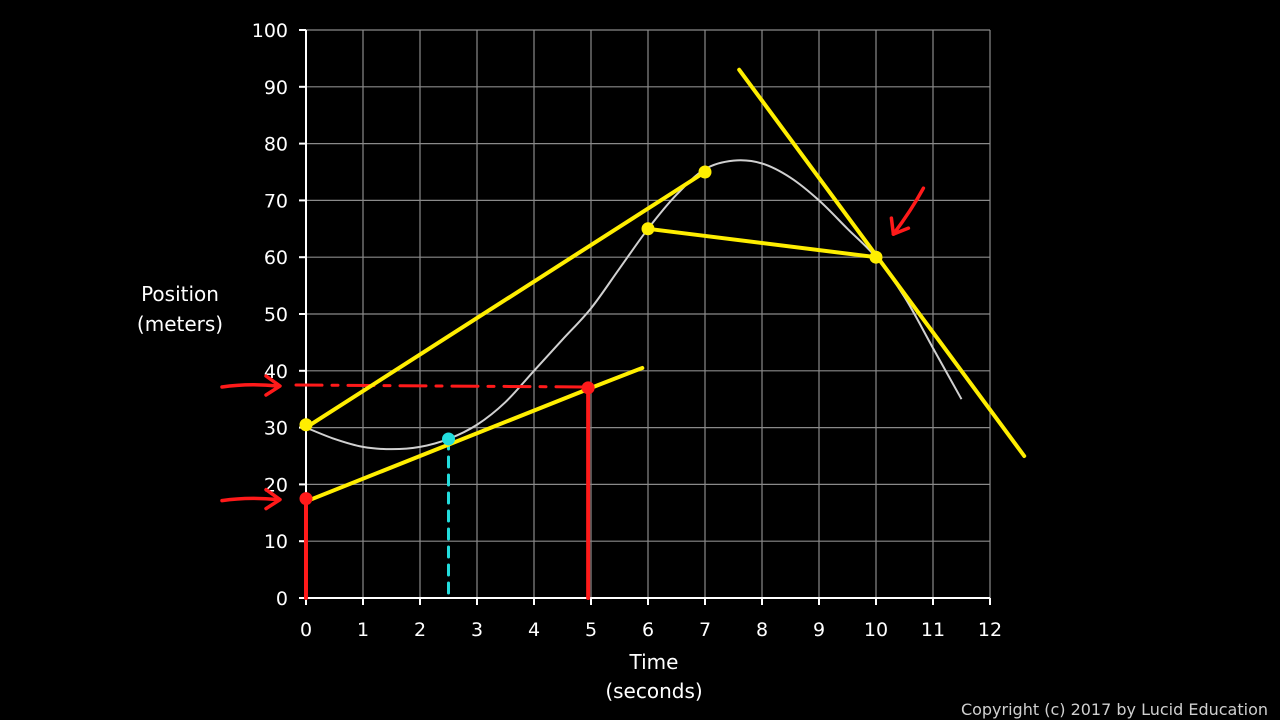 Image resolution: width=1280 pixels, height=720 pixels. Describe the element at coordinates (276, 88) in the screenshot. I see `y-tick-label: 90` at that location.